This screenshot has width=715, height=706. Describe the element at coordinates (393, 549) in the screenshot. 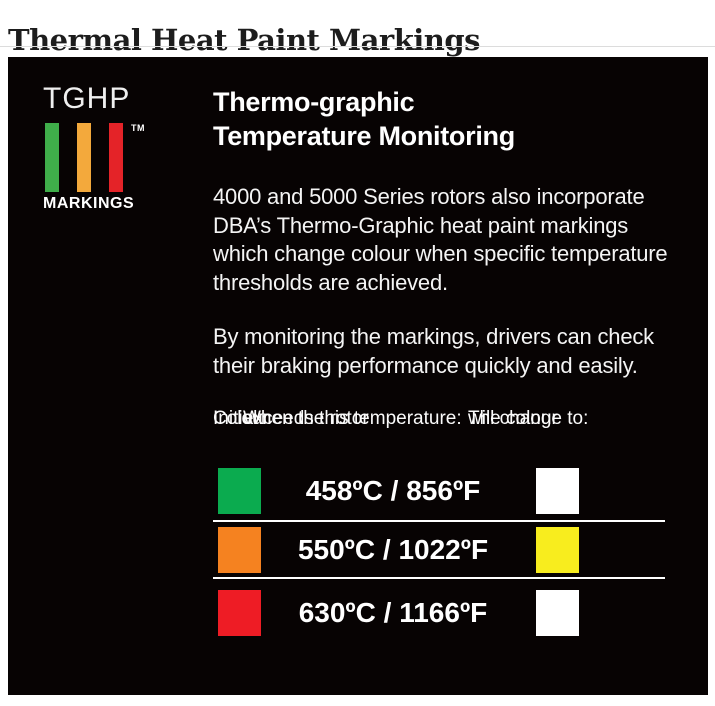

I see `temperature-value: 550ºC / 1022ºF` at that location.